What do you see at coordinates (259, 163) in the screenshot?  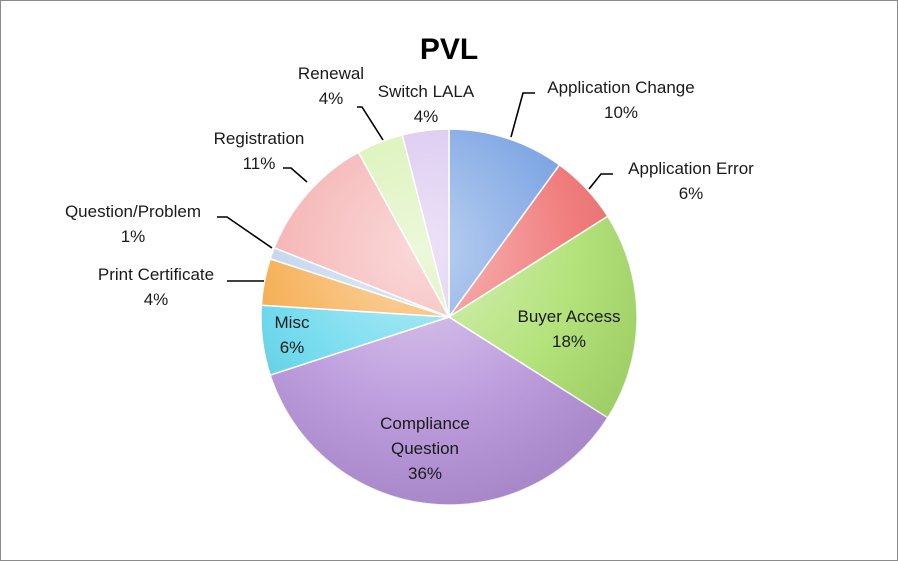 I see `slice-value-label: 11%` at bounding box center [259, 163].